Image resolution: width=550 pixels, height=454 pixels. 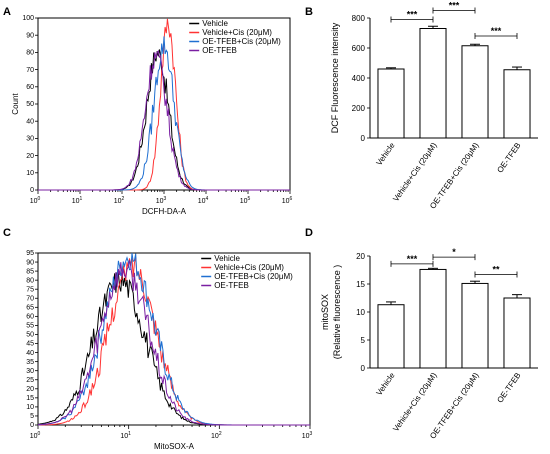 What do you see at coordinates (309, 233) in the screenshot?
I see `panel-label: D` at bounding box center [309, 233].